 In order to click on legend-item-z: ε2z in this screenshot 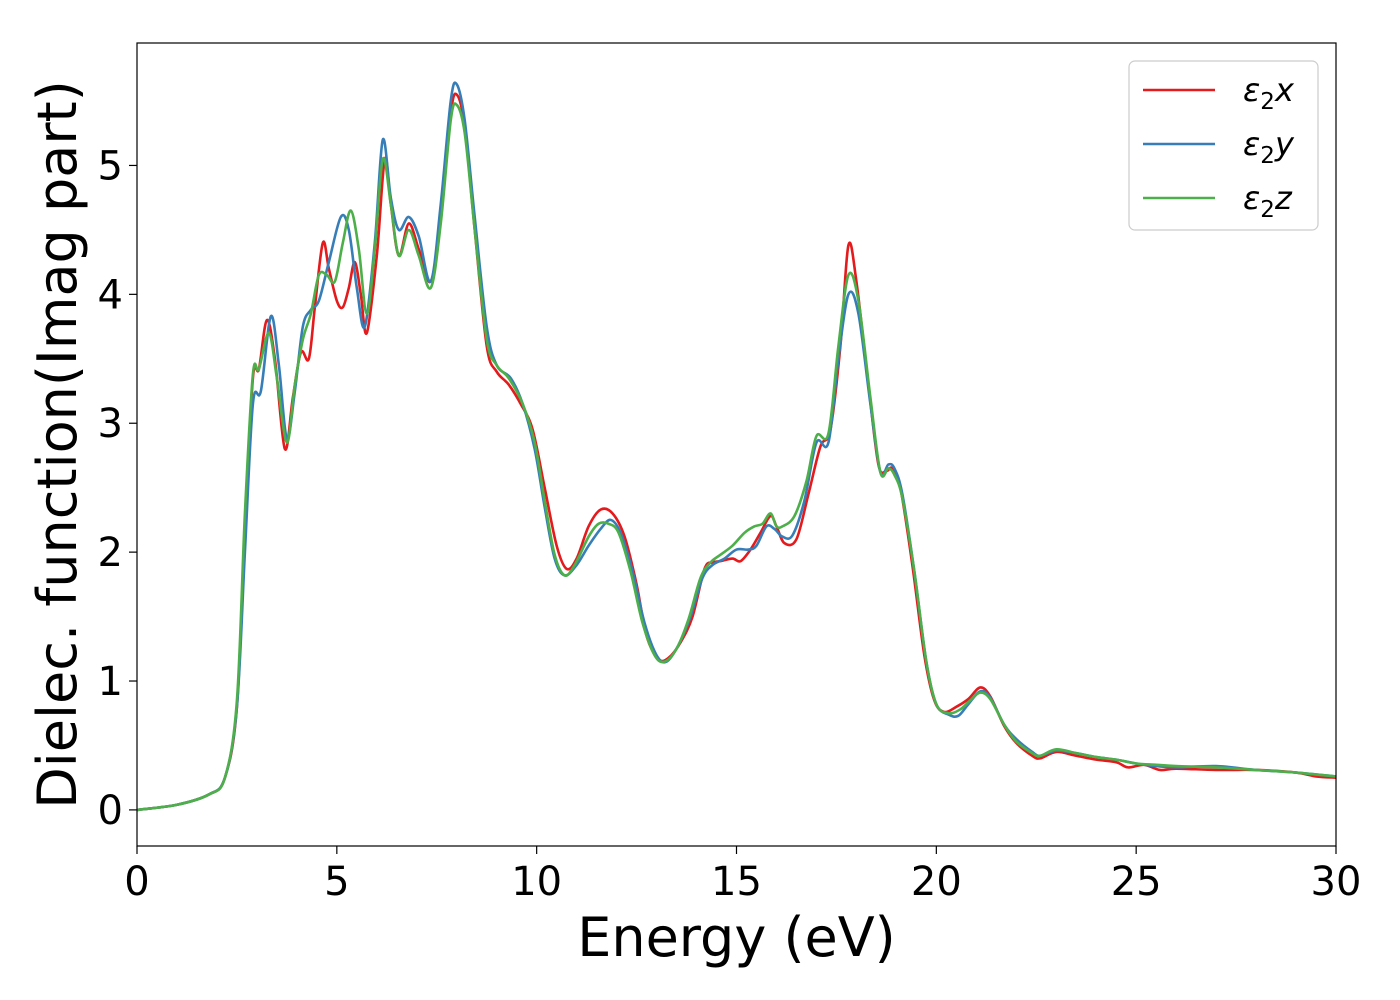, I will do `click(1218, 201)`.